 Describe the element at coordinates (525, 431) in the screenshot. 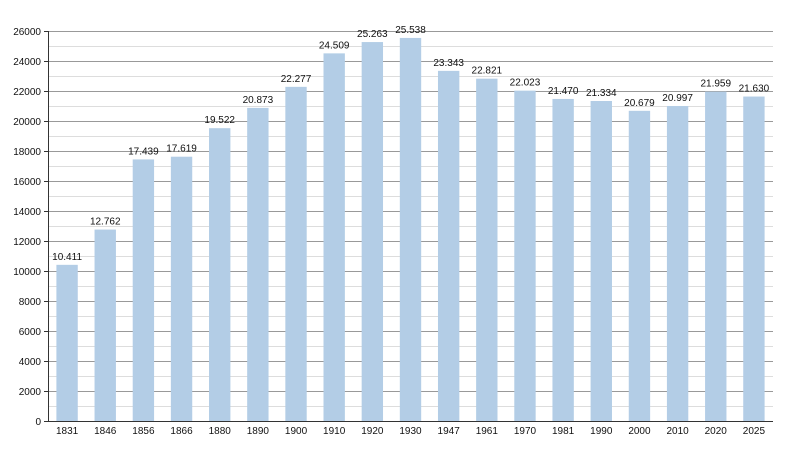

I see `x-tick-label: 1970` at that location.